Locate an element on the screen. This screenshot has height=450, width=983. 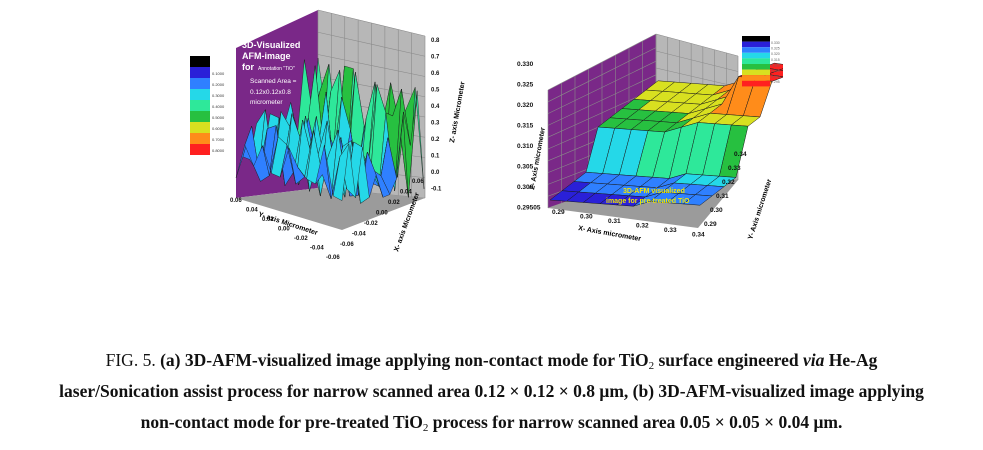
y-tick-label: -0.02 is located at coordinates (301, 239).